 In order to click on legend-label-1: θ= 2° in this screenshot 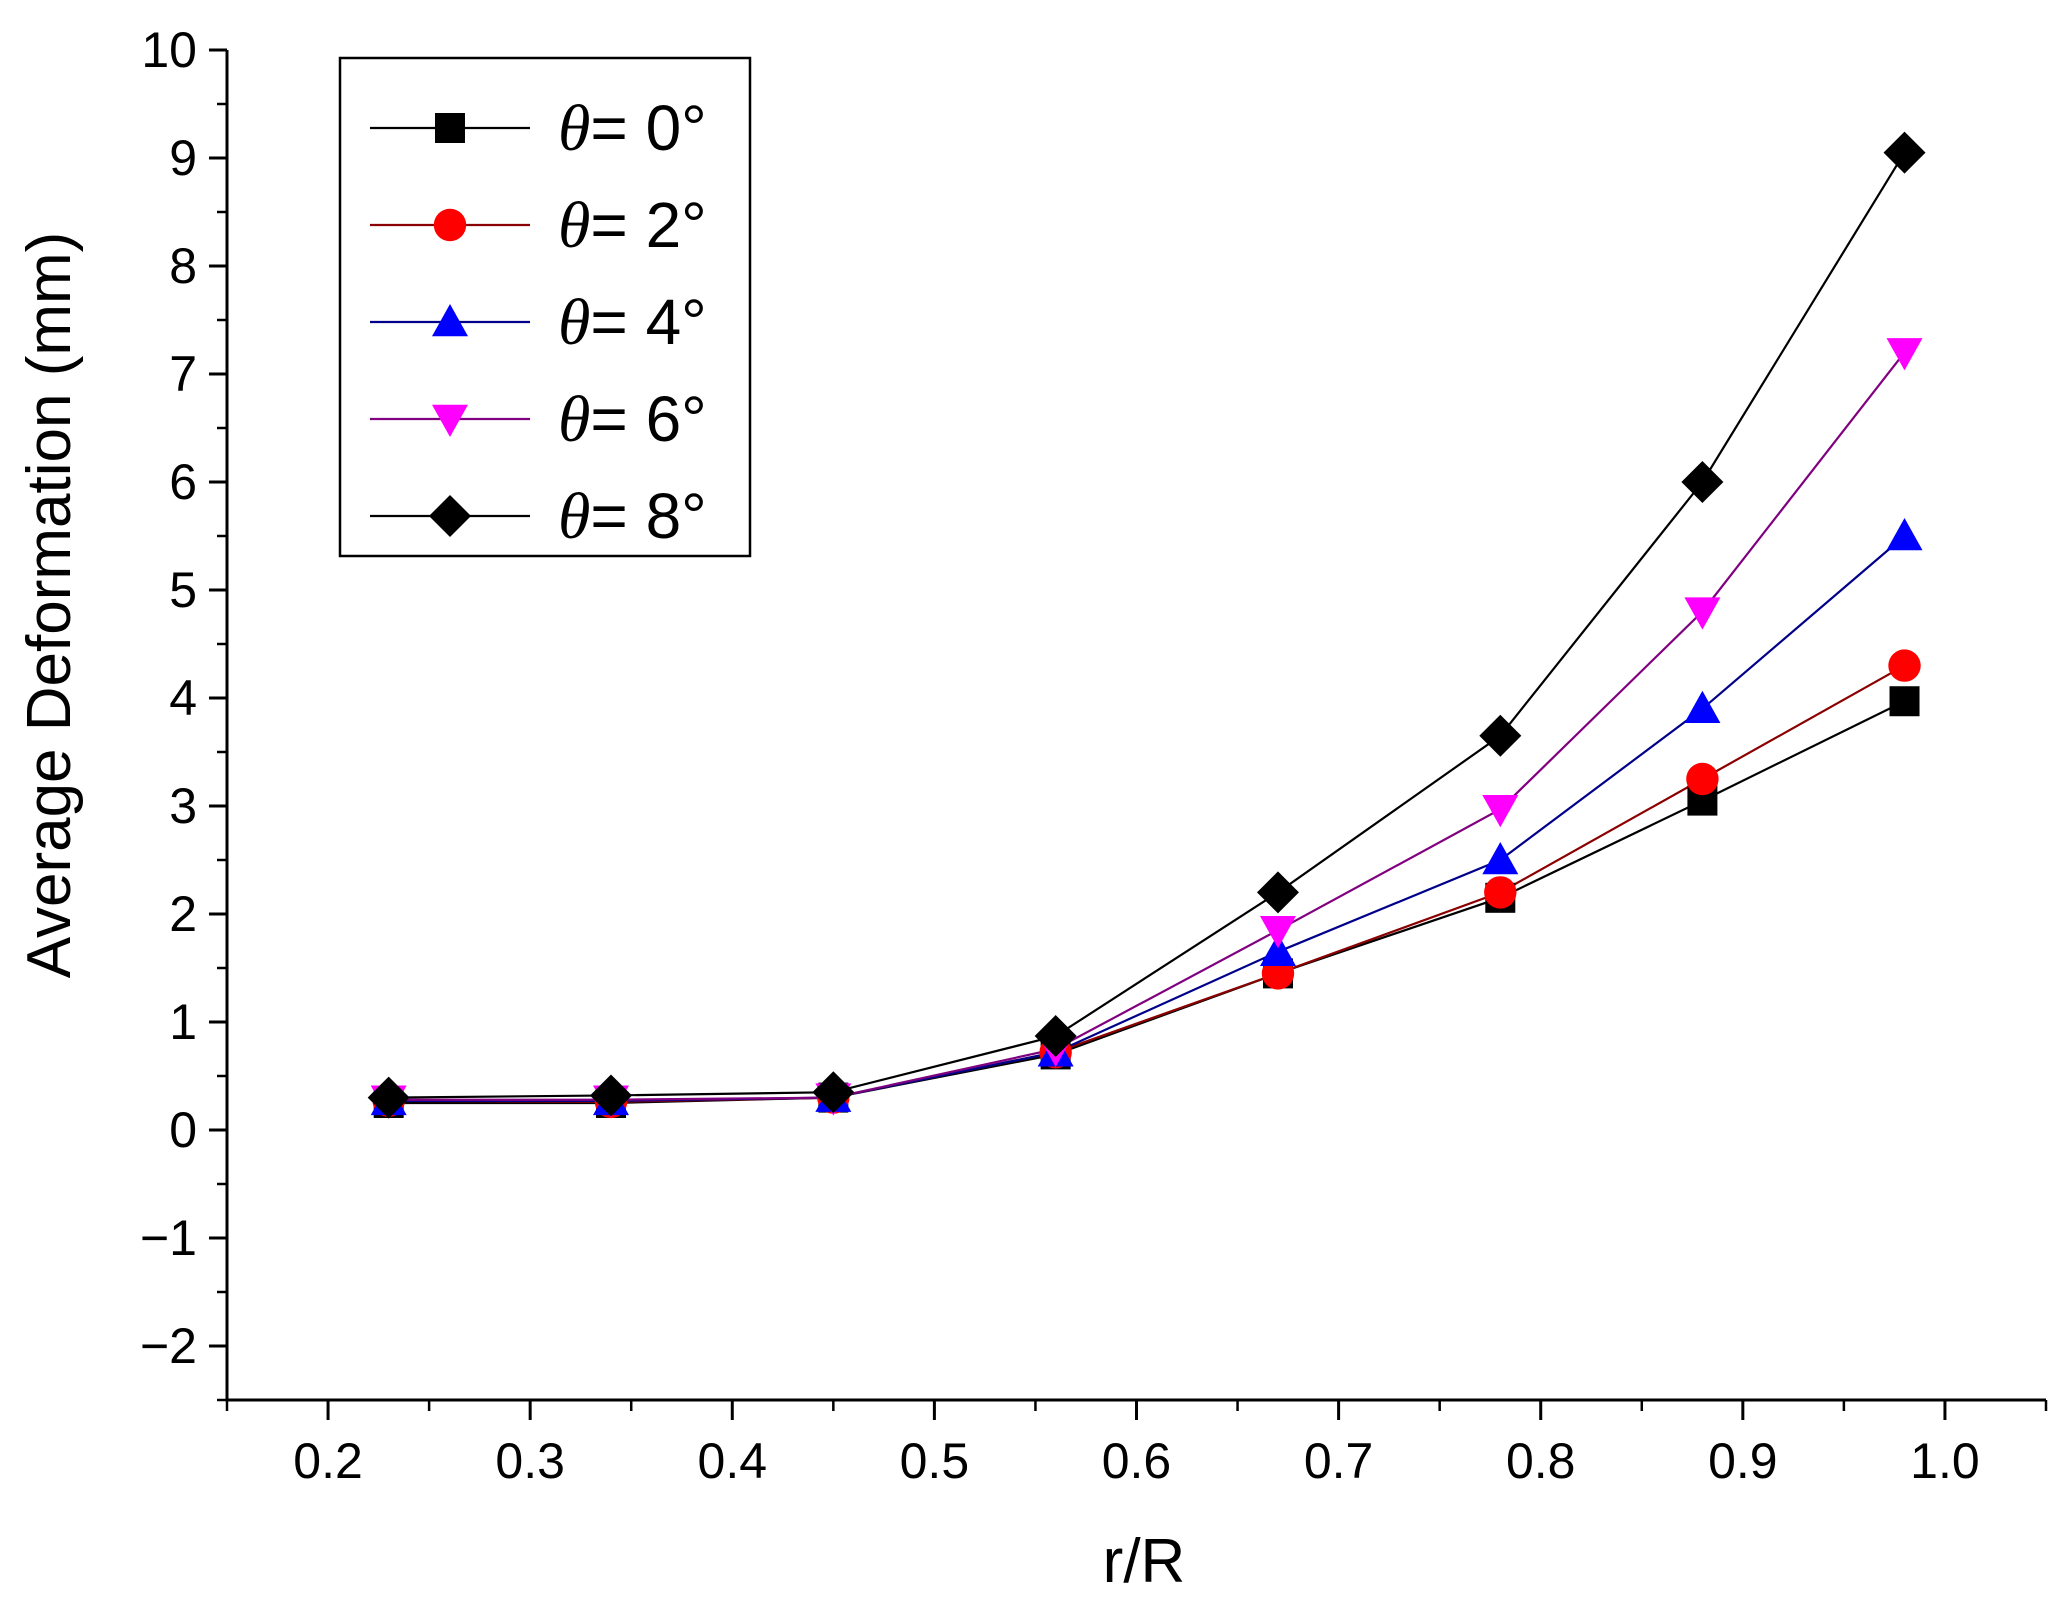, I will do `click(632, 225)`.